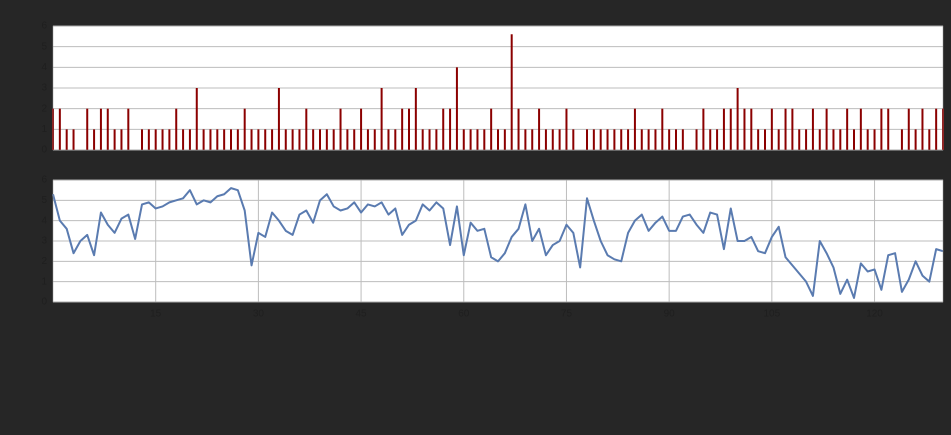 The width and height of the screenshot is (951, 435). What do you see at coordinates (44, 261) in the screenshot?
I see `y-tick-label: 2` at bounding box center [44, 261].